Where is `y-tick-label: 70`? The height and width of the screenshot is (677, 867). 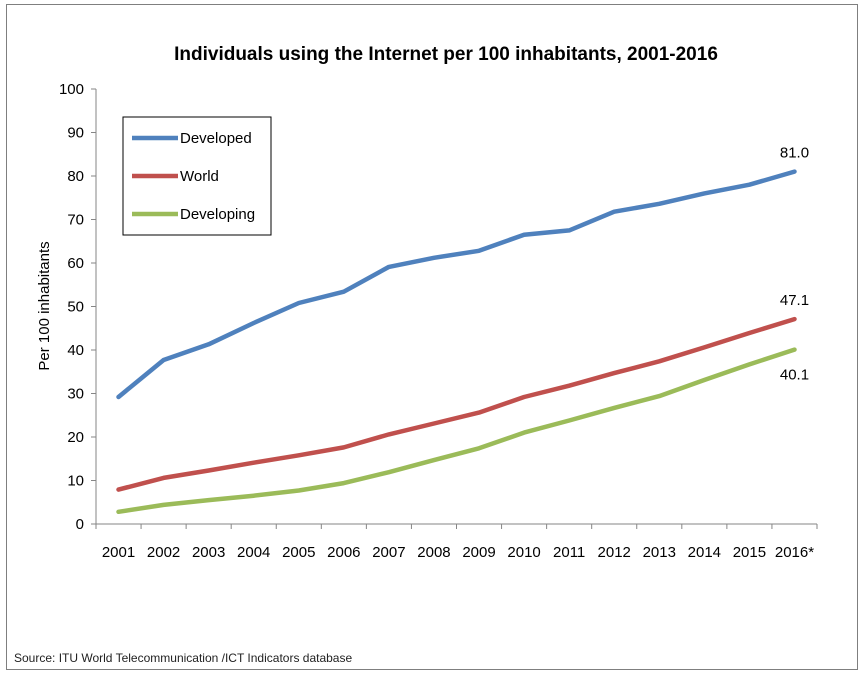 y-tick-label: 70 is located at coordinates (75, 220).